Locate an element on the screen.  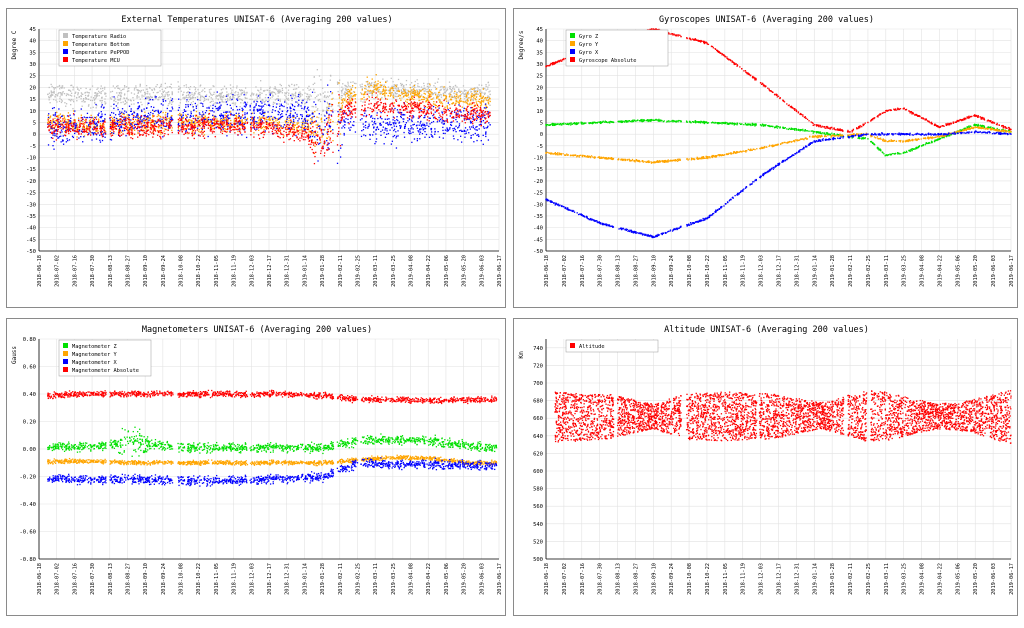
x-tick-label: 2018-07-16 is located at coordinates (75, 271).